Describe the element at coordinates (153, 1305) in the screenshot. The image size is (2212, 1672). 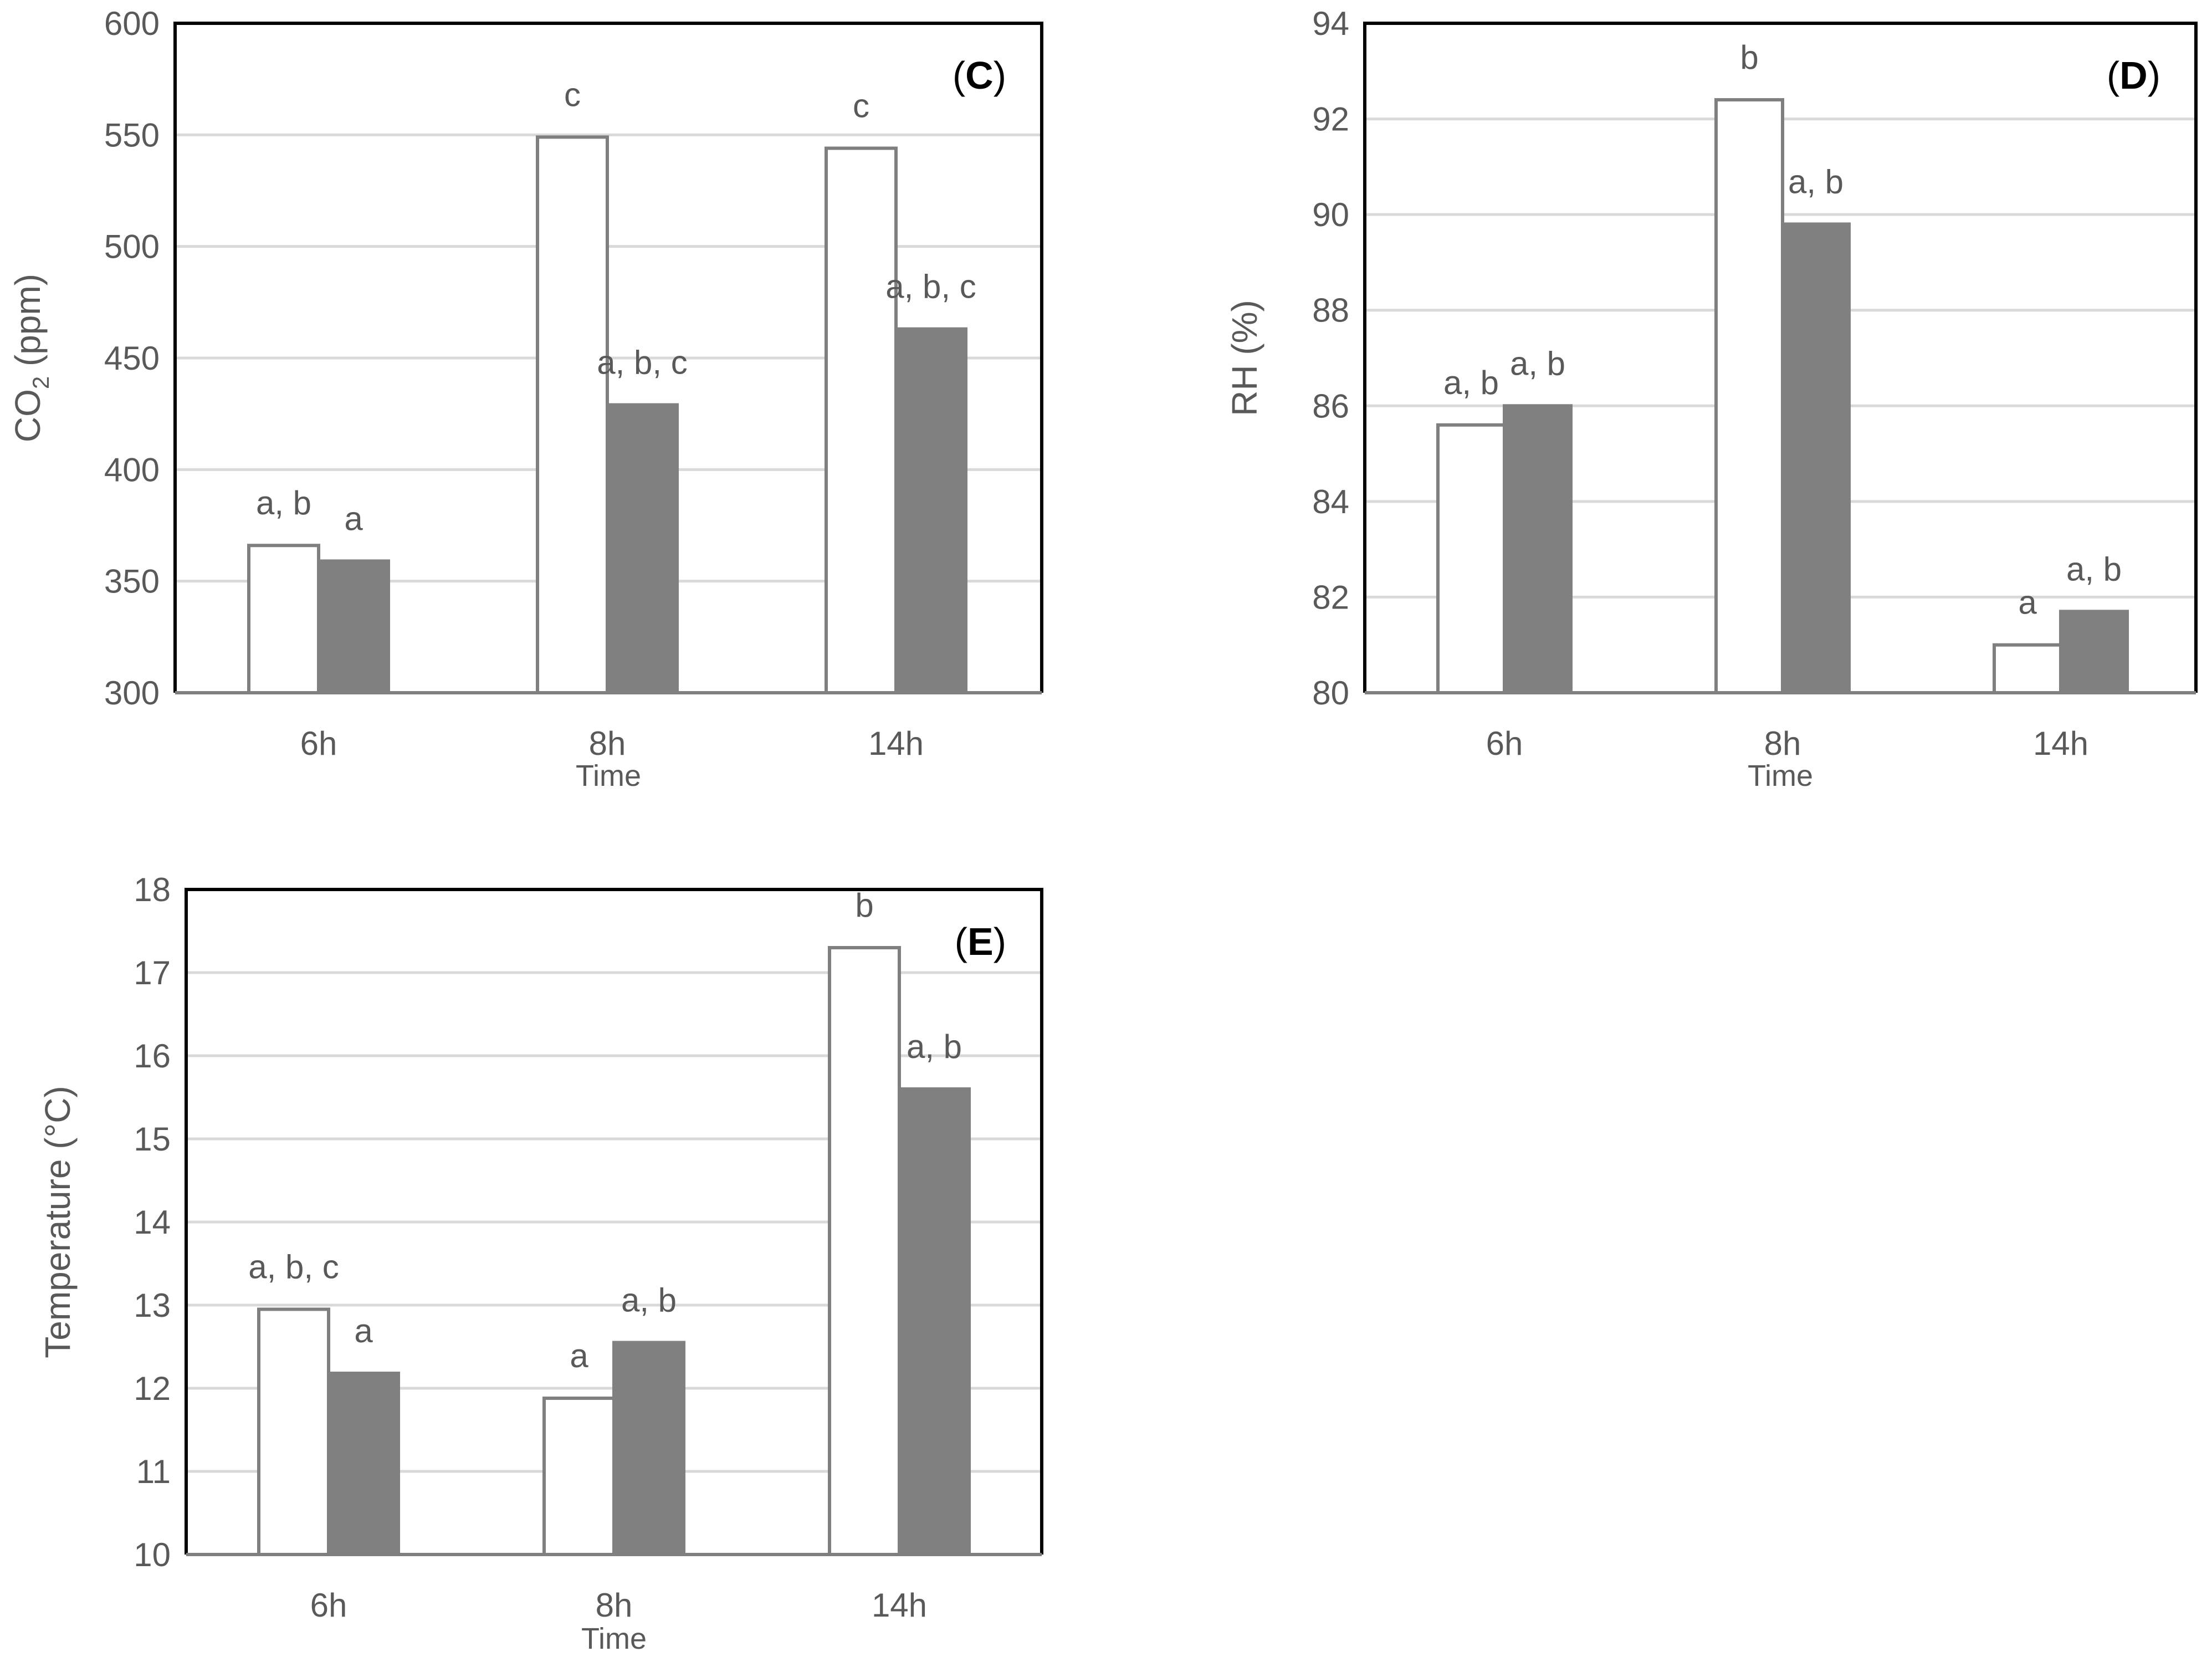
I see `y-tick-label: 13` at that location.